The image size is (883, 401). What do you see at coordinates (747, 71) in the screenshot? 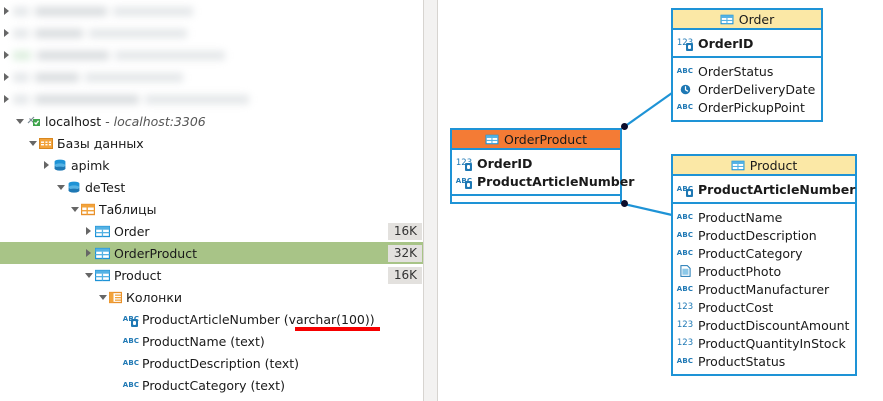
I see `er-column-orderstatus: ABC OrderStatus` at bounding box center [747, 71].